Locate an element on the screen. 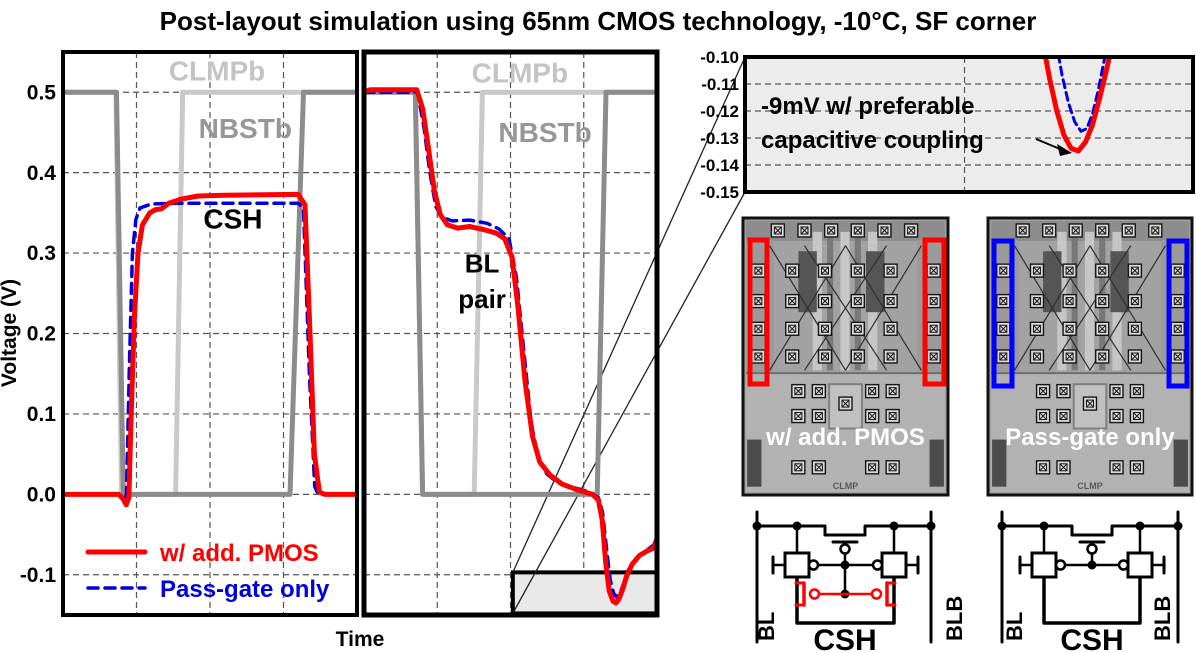 The width and height of the screenshot is (1196, 653). trace-w-add-pmos is located at coordinates (210, 349).